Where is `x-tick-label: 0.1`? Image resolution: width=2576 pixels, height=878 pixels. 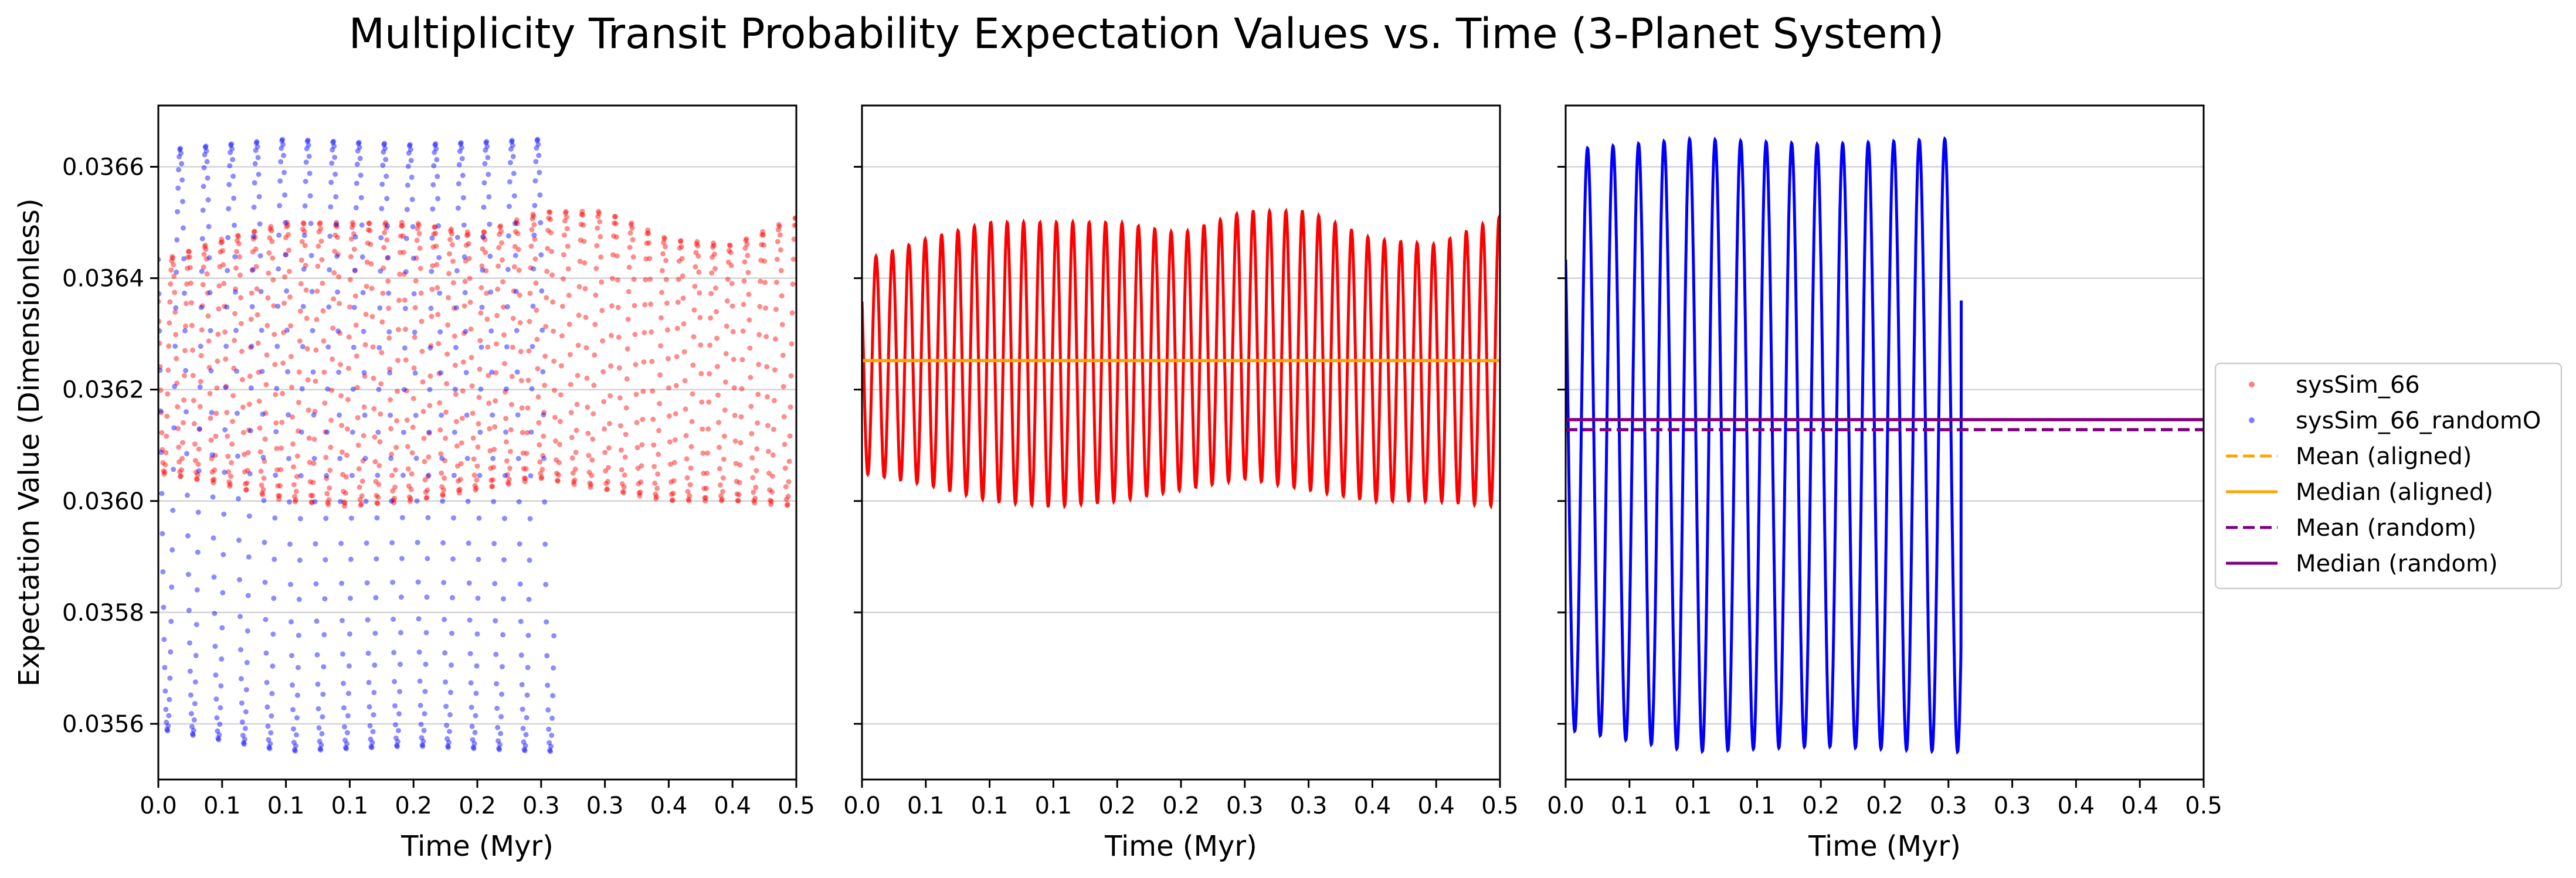
x-tick-label: 0.1 is located at coordinates (350, 806).